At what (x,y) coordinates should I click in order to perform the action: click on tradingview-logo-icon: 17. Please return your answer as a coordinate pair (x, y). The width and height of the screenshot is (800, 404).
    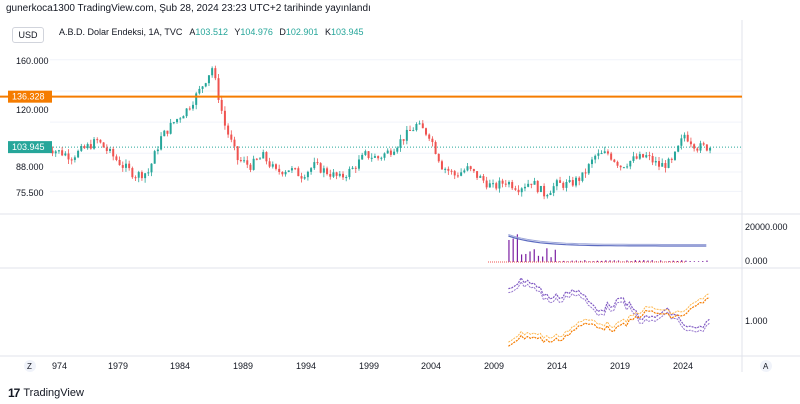
    Looking at the image, I should click on (14, 393).